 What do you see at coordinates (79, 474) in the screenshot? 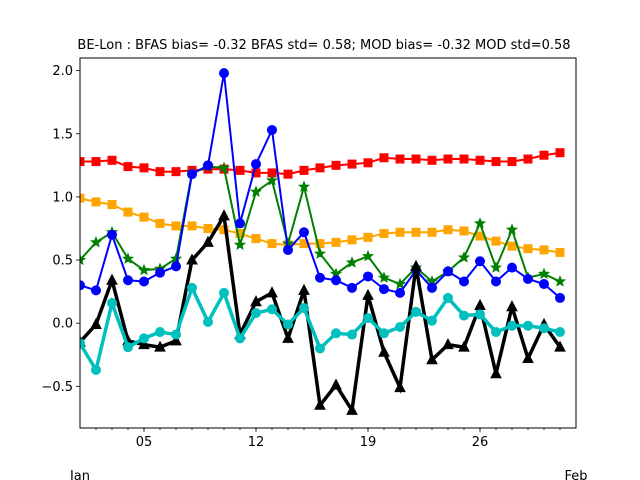
I see `x-month-label: Jan` at bounding box center [79, 474].